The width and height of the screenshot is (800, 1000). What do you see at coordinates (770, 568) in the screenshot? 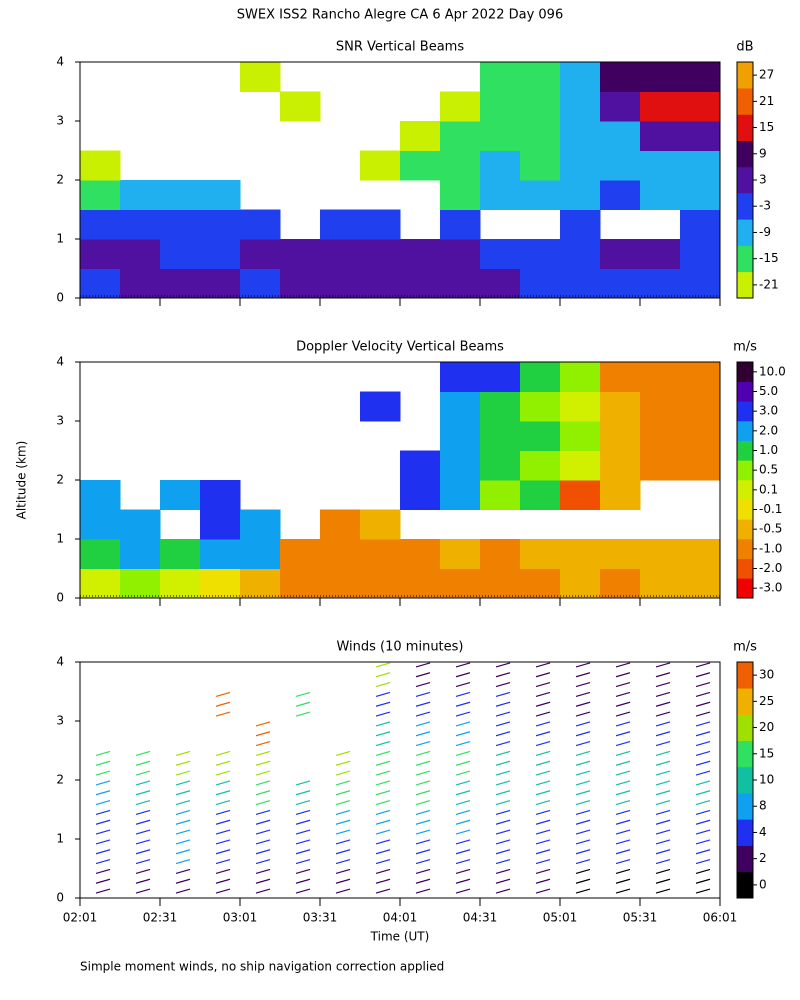
I see `colorbar-label: -2.0` at bounding box center [770, 568].